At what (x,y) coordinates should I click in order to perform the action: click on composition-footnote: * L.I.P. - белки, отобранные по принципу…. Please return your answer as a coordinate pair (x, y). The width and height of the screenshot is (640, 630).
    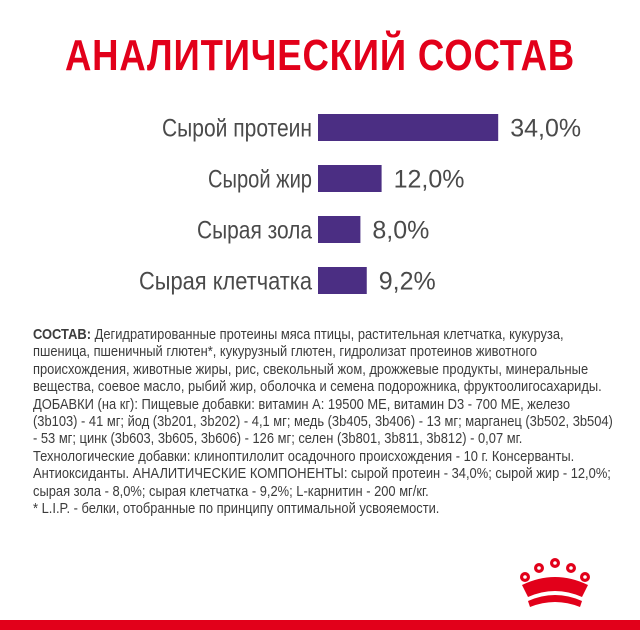
    Looking at the image, I should click on (236, 509).